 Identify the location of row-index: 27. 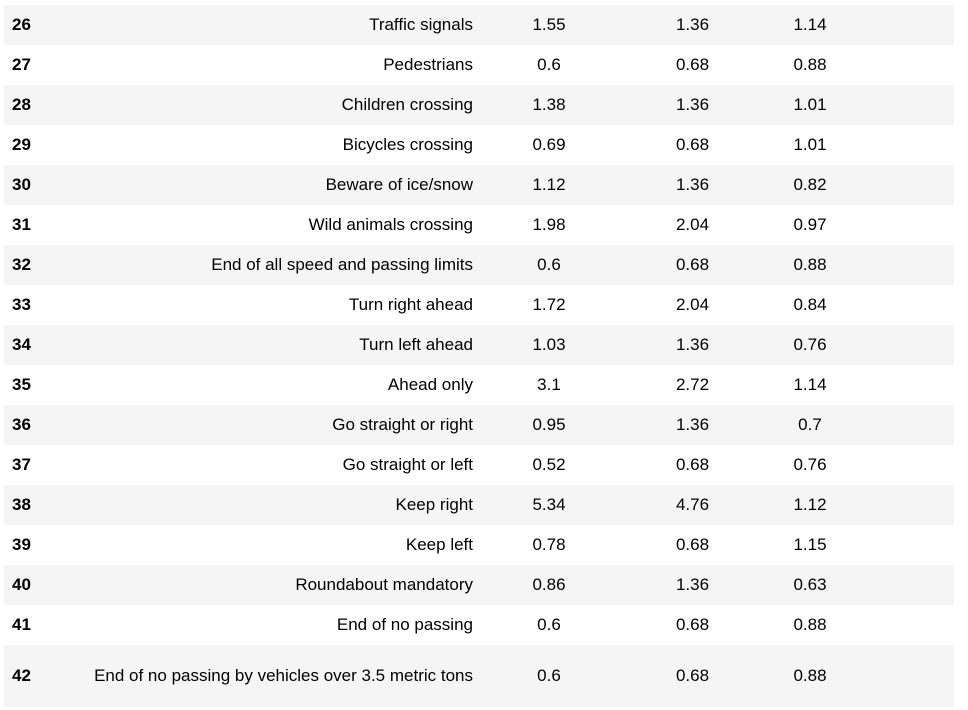
(21, 64).